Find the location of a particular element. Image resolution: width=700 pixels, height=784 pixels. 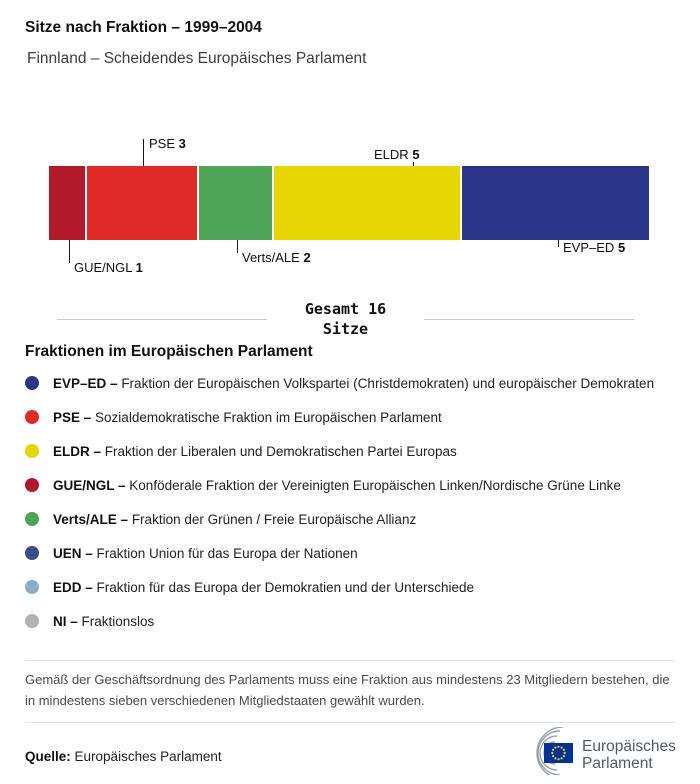

bar-label-eldr-value: 5 is located at coordinates (416, 154).